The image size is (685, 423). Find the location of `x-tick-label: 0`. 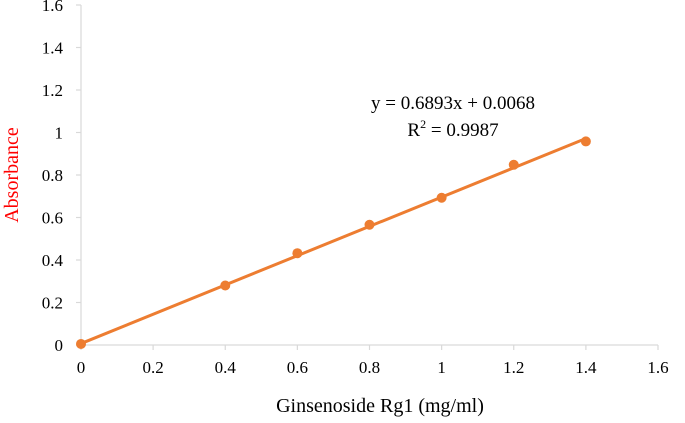

x-tick-label: 0 is located at coordinates (81, 367).